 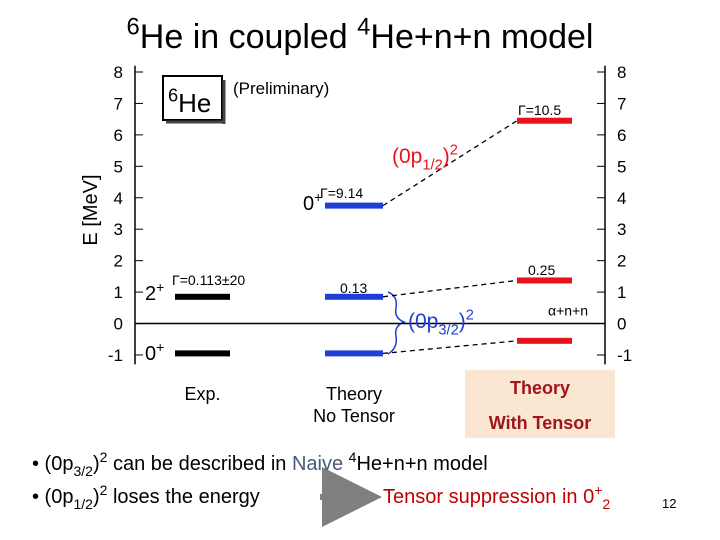 What do you see at coordinates (606, 504) in the screenshot?
I see `subscript: 2` at bounding box center [606, 504].